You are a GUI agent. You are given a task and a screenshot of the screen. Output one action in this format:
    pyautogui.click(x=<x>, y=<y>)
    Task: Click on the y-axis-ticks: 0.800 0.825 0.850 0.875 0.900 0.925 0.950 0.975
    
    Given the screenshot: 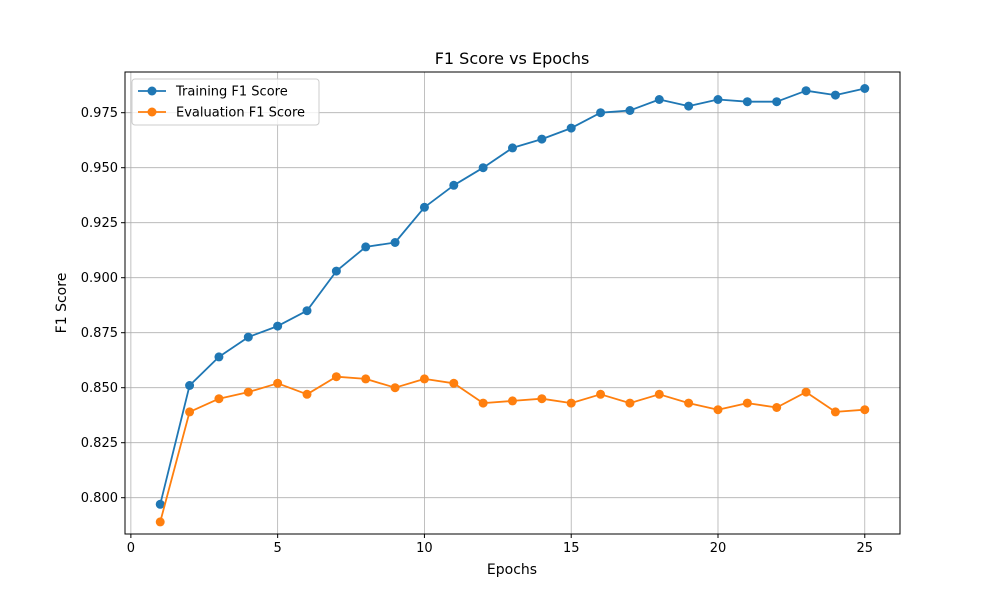 What is the action you would take?
    pyautogui.click(x=103, y=306)
    